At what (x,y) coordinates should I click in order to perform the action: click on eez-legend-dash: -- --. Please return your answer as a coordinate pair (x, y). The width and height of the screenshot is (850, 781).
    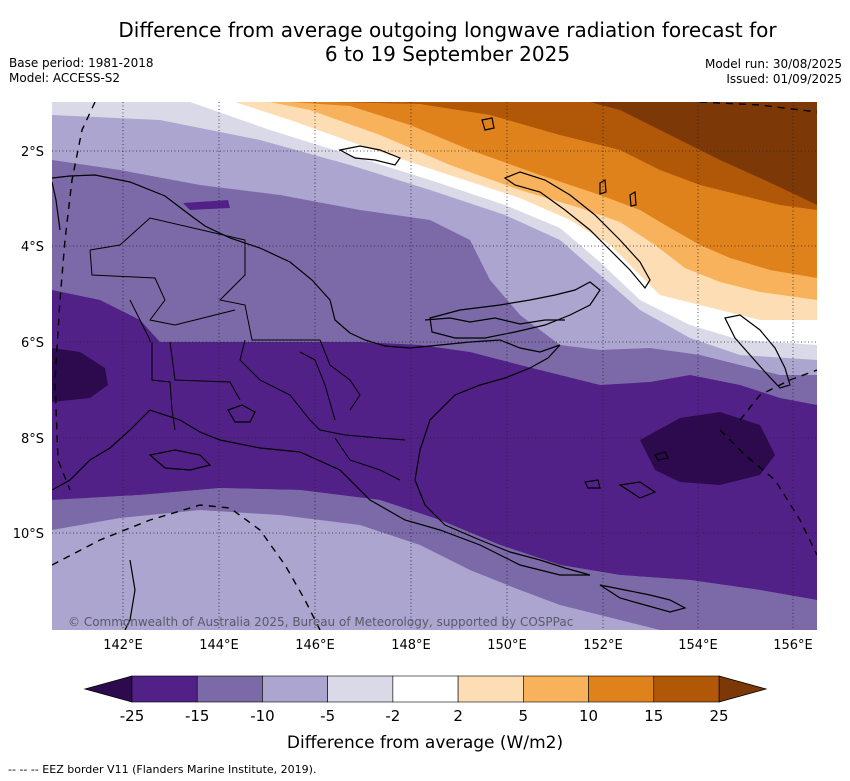
    Looking at the image, I should click on (18, 769).